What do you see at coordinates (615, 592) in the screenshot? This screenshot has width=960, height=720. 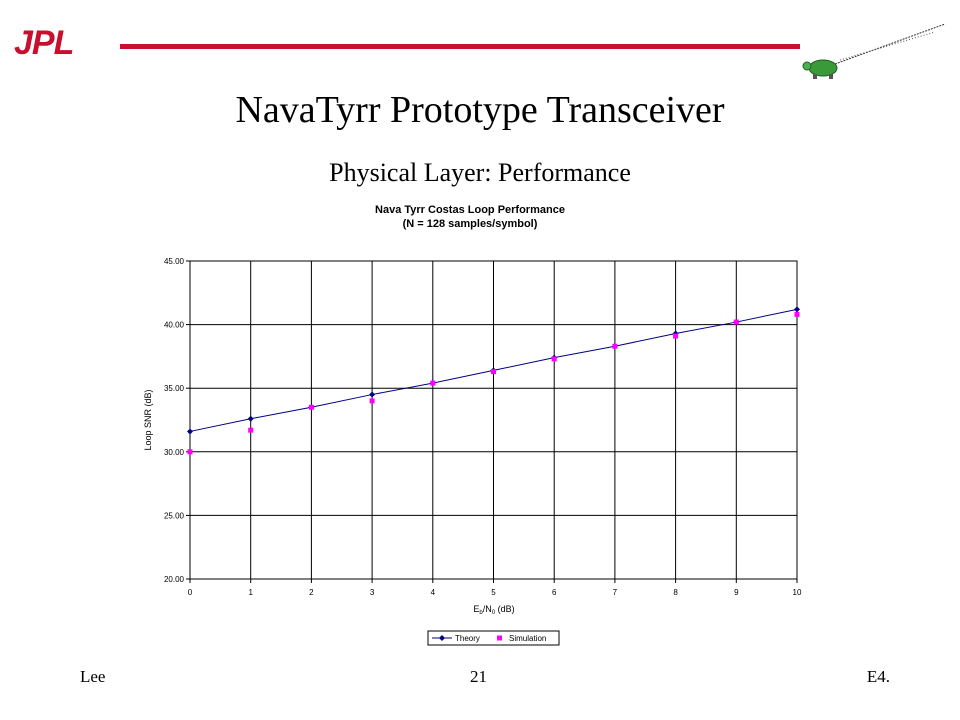 I see `x-tick-label: 7` at bounding box center [615, 592].